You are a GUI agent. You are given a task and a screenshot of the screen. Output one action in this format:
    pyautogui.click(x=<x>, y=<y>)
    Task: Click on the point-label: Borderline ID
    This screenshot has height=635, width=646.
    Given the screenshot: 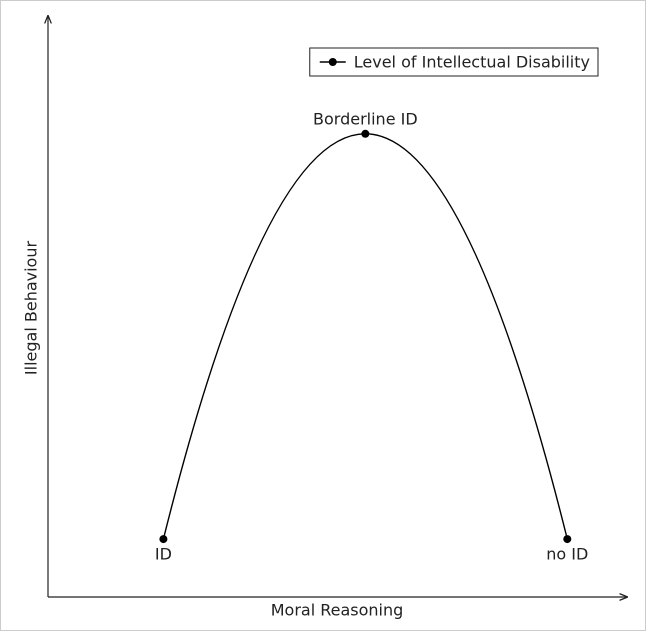 What is the action you would take?
    pyautogui.click(x=365, y=118)
    